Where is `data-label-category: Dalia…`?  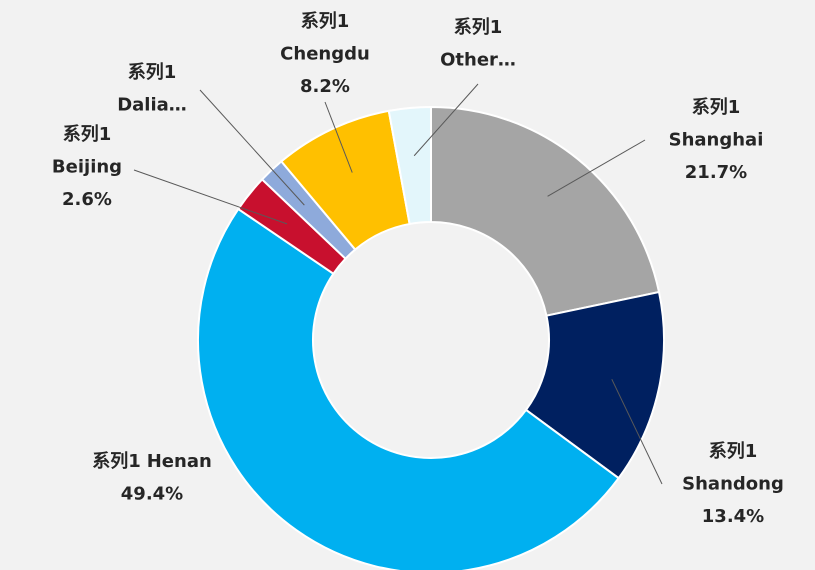 data-label-category: Dalia… is located at coordinates (152, 105).